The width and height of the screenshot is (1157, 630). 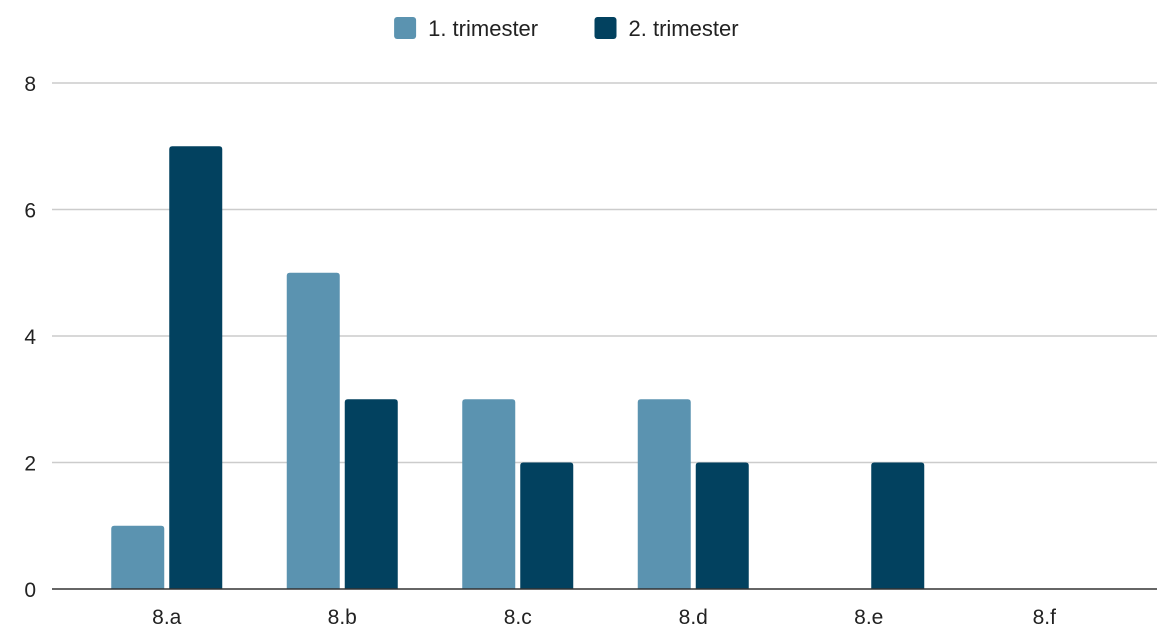 I want to click on bar-8.e-series-2, so click(x=898, y=525).